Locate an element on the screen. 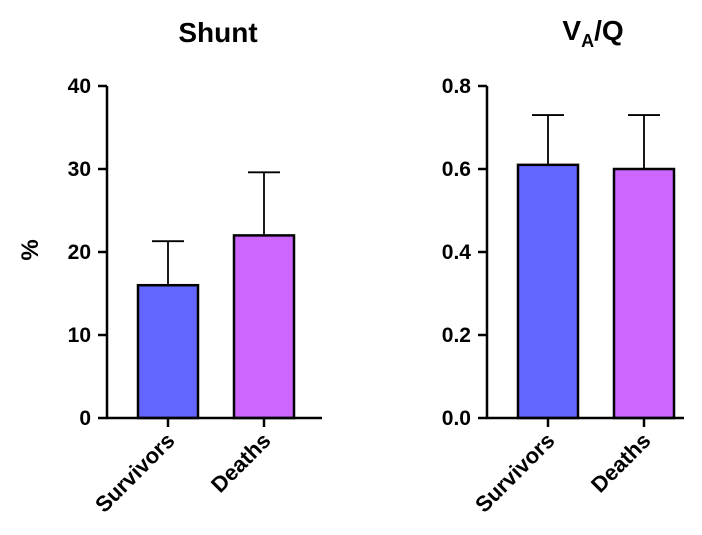 The height and width of the screenshot is (535, 702). y-tick-label: 0.4 is located at coordinates (457, 252).